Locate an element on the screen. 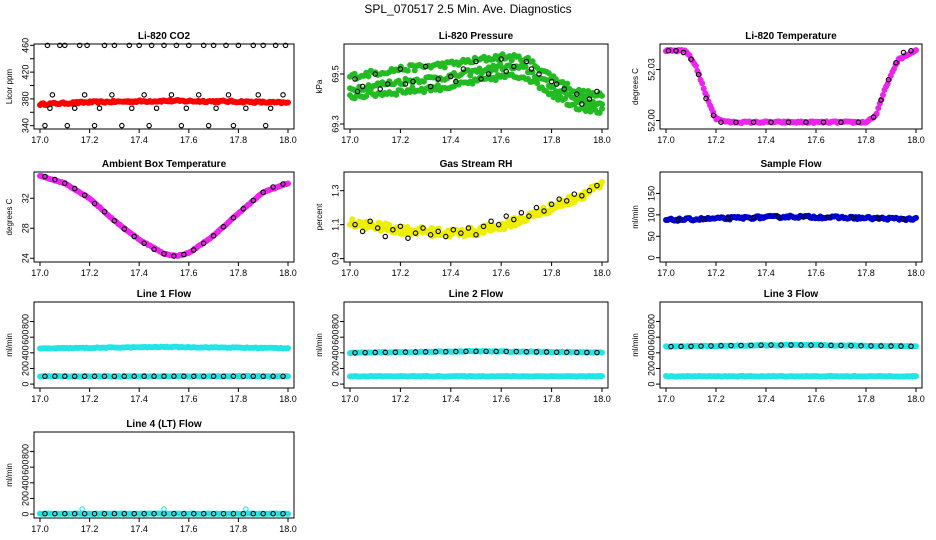 The image size is (936, 540). y-tick-label: 50 is located at coordinates (651, 236).